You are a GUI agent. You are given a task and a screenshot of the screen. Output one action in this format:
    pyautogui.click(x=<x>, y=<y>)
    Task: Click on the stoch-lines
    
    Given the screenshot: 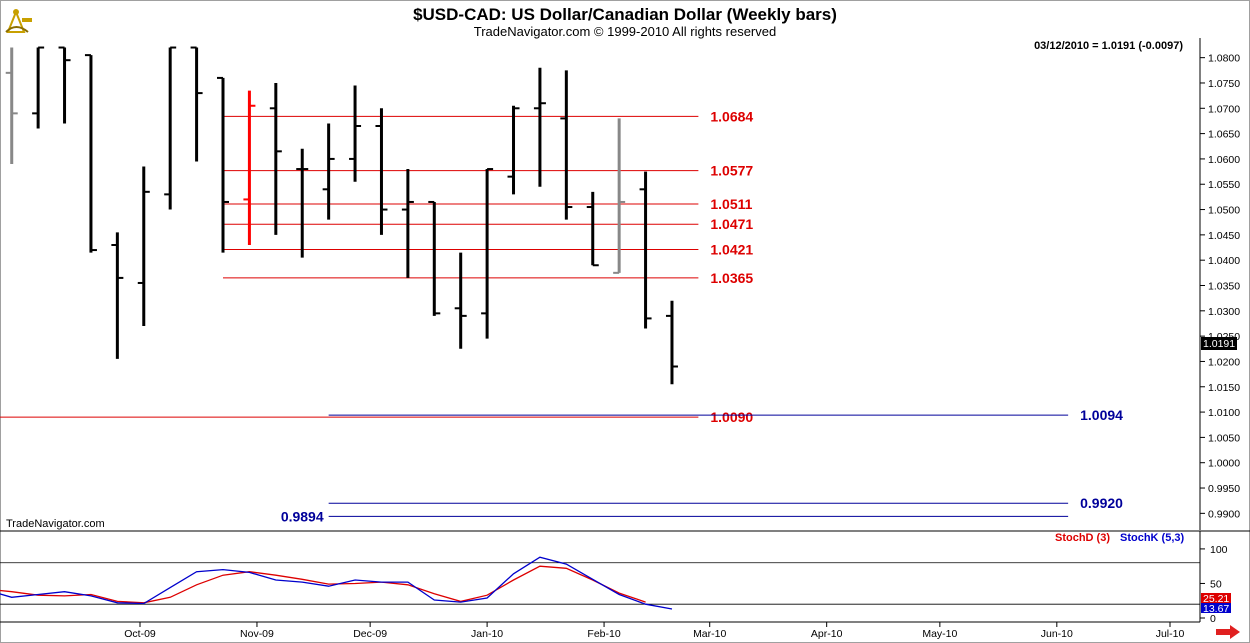 What is the action you would take?
    pyautogui.click(x=336, y=583)
    